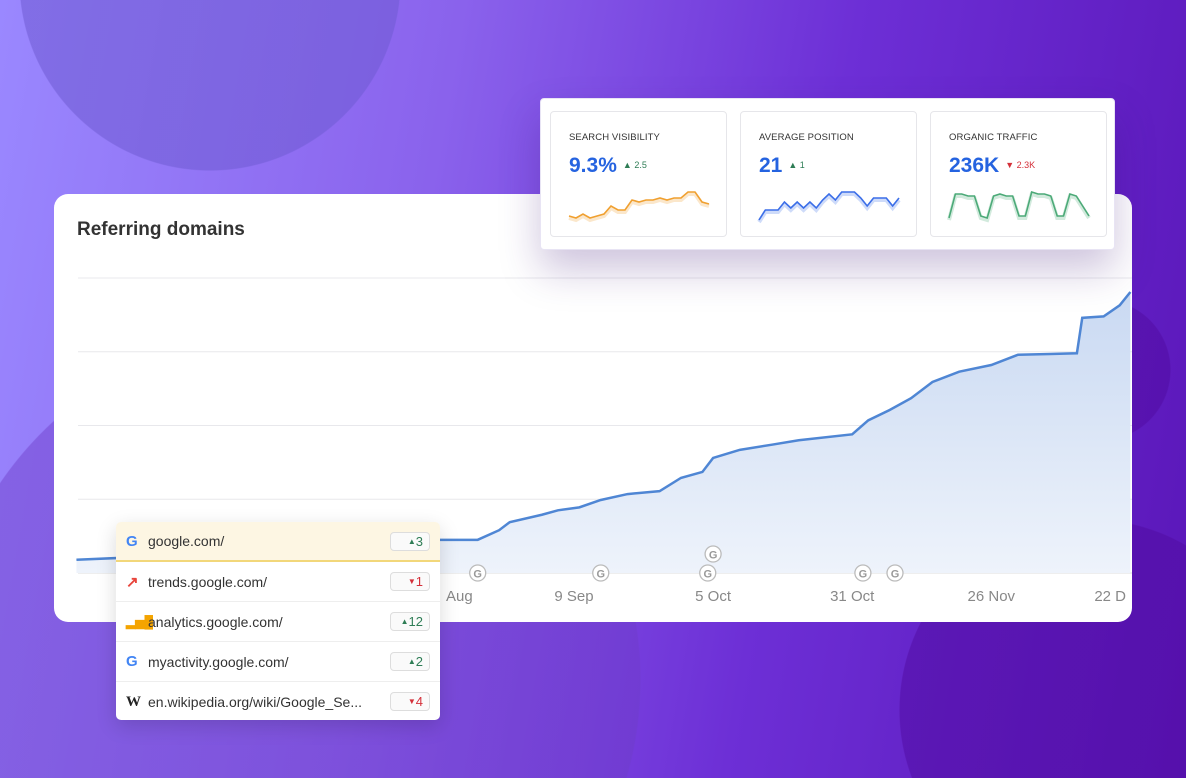 Image resolution: width=1186 pixels, height=778 pixels. I want to click on metric-delta: ▲ 1, so click(796, 165).